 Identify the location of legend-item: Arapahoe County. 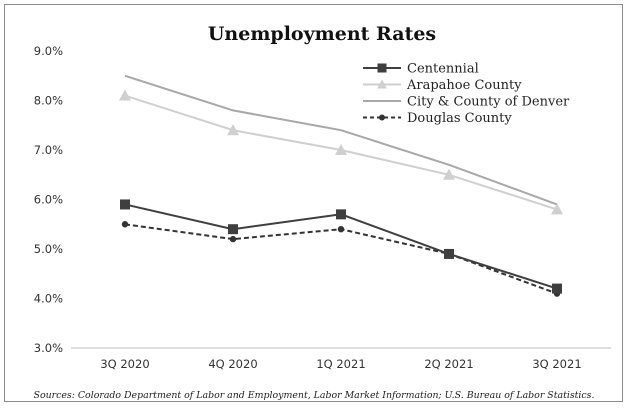
(442, 85).